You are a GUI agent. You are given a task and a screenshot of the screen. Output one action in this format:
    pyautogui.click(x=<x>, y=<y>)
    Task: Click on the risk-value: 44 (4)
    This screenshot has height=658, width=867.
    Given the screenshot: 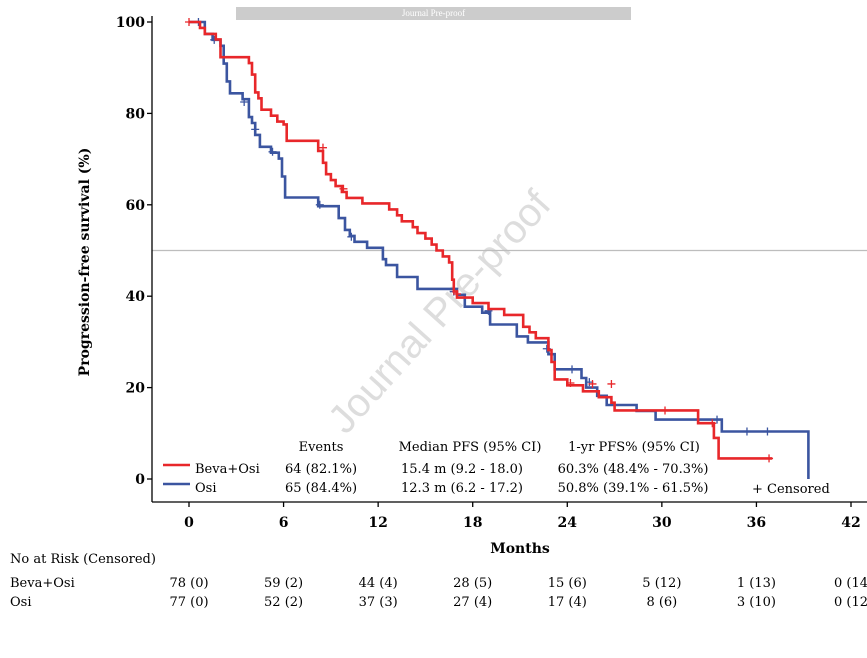 What is the action you would take?
    pyautogui.click(x=378, y=583)
    